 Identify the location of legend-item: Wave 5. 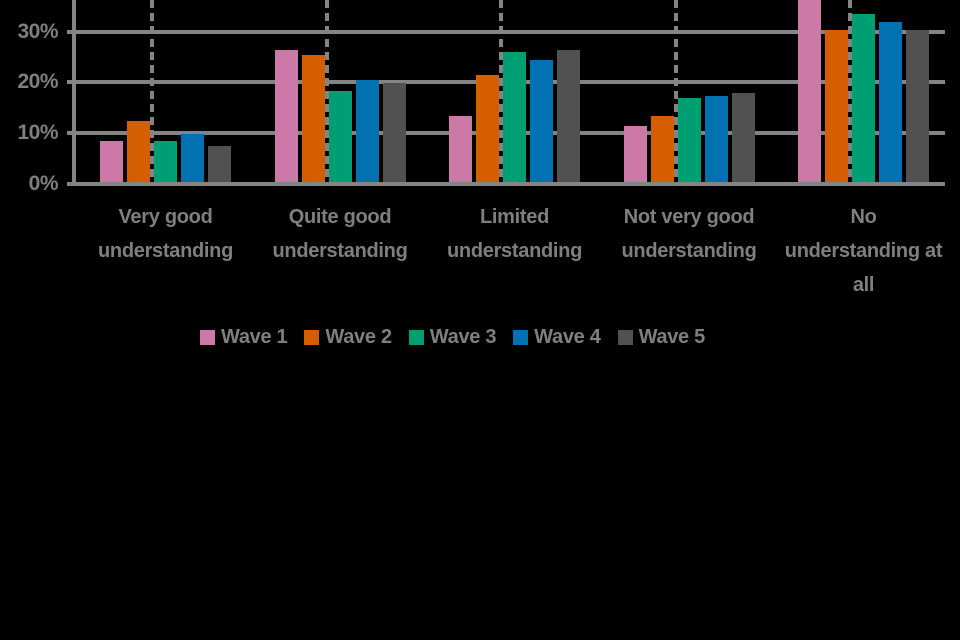
(661, 337).